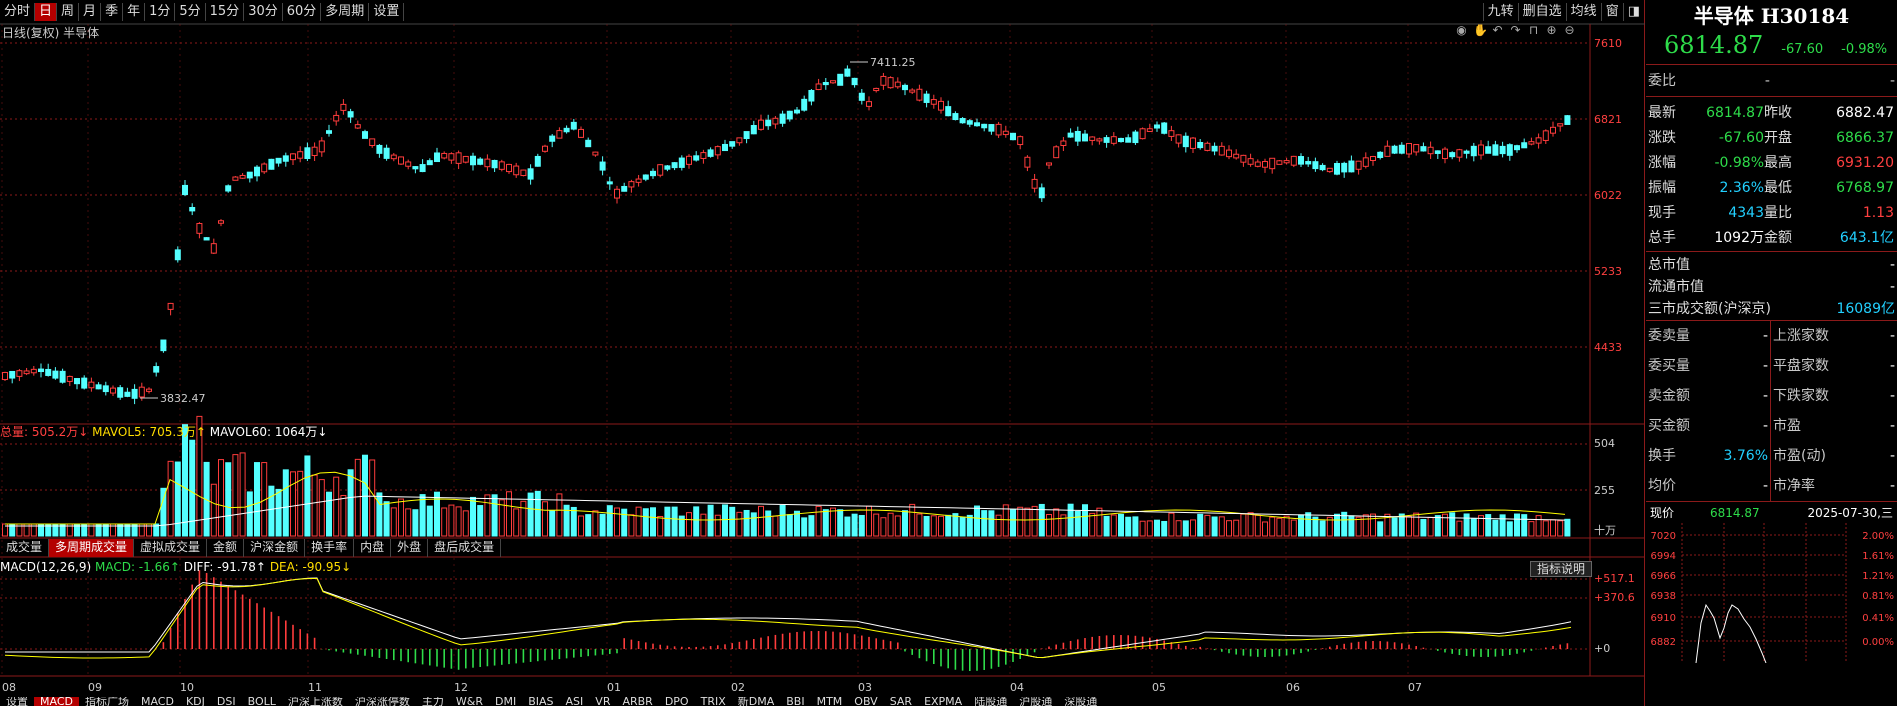 The image size is (1897, 706). What do you see at coordinates (866, 701) in the screenshot?
I see `indicator-tab-21: OBV` at bounding box center [866, 701].